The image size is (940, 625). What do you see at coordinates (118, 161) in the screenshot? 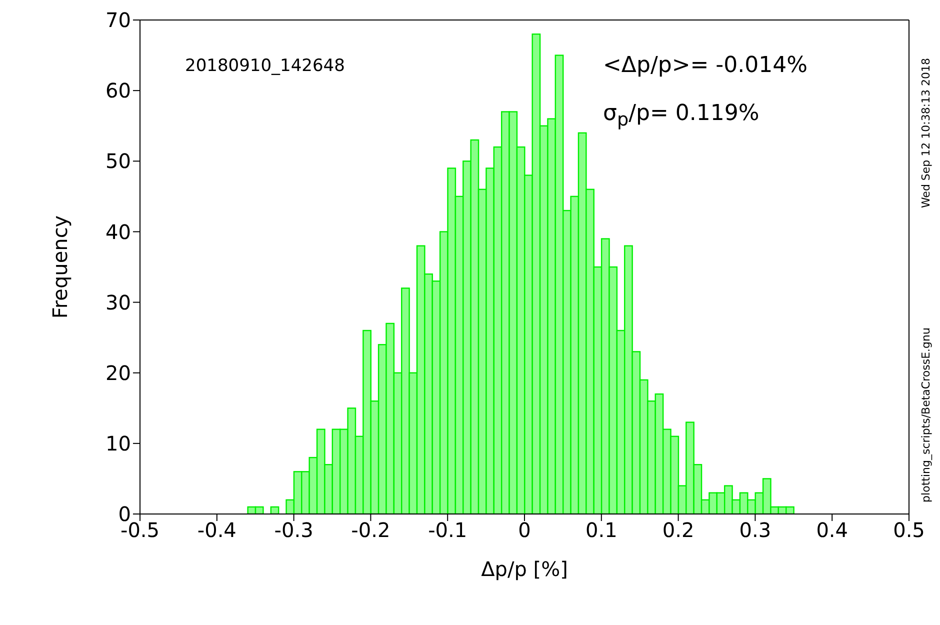
I see `y-tick-label: 50` at bounding box center [118, 161].